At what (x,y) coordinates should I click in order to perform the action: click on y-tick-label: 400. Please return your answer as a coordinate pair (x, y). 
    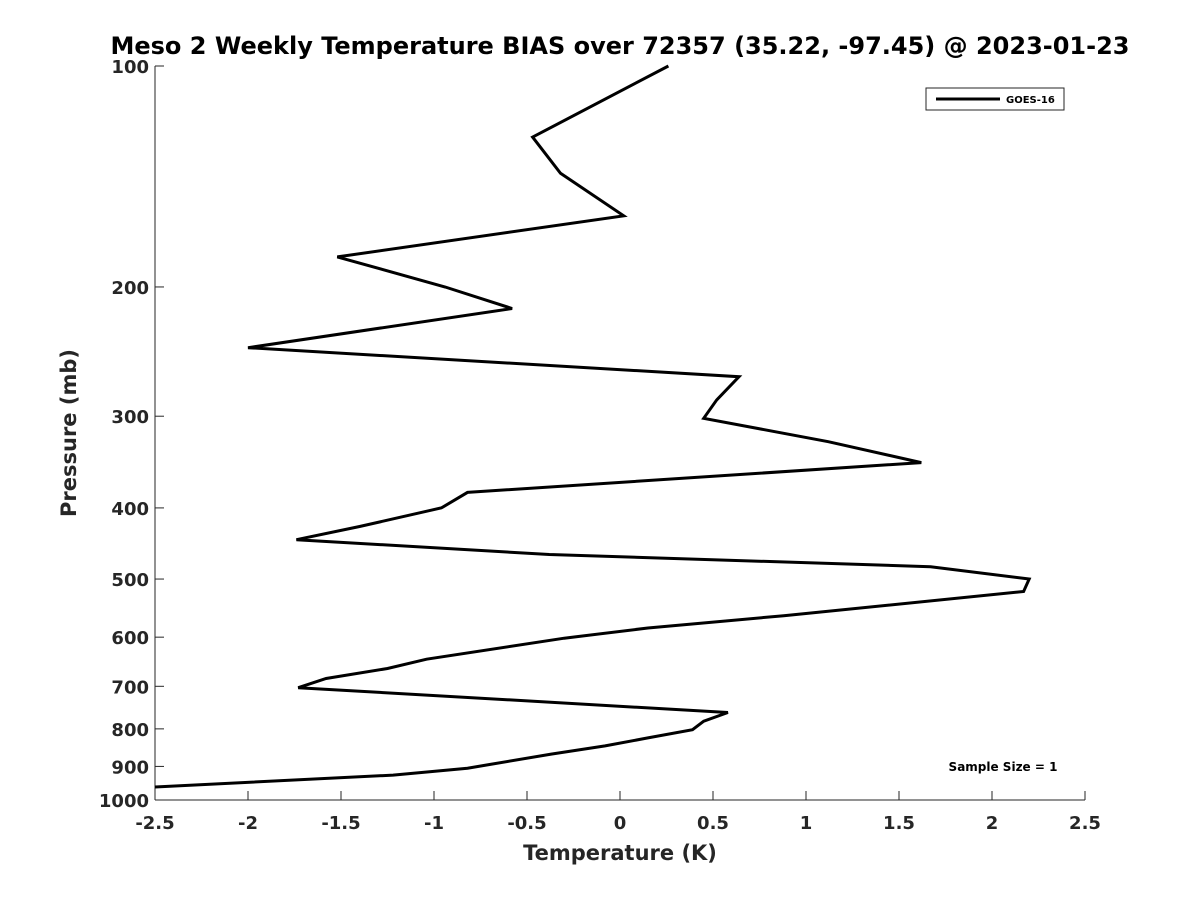
    Looking at the image, I should click on (130, 509).